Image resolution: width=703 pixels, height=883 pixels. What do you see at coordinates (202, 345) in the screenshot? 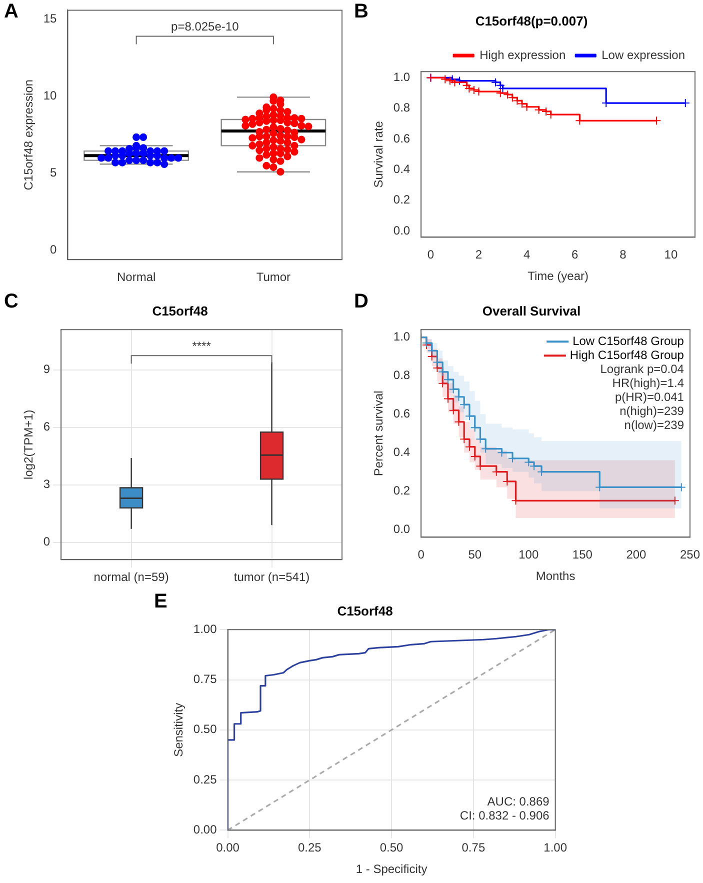
I see `annotation: ****` at bounding box center [202, 345].